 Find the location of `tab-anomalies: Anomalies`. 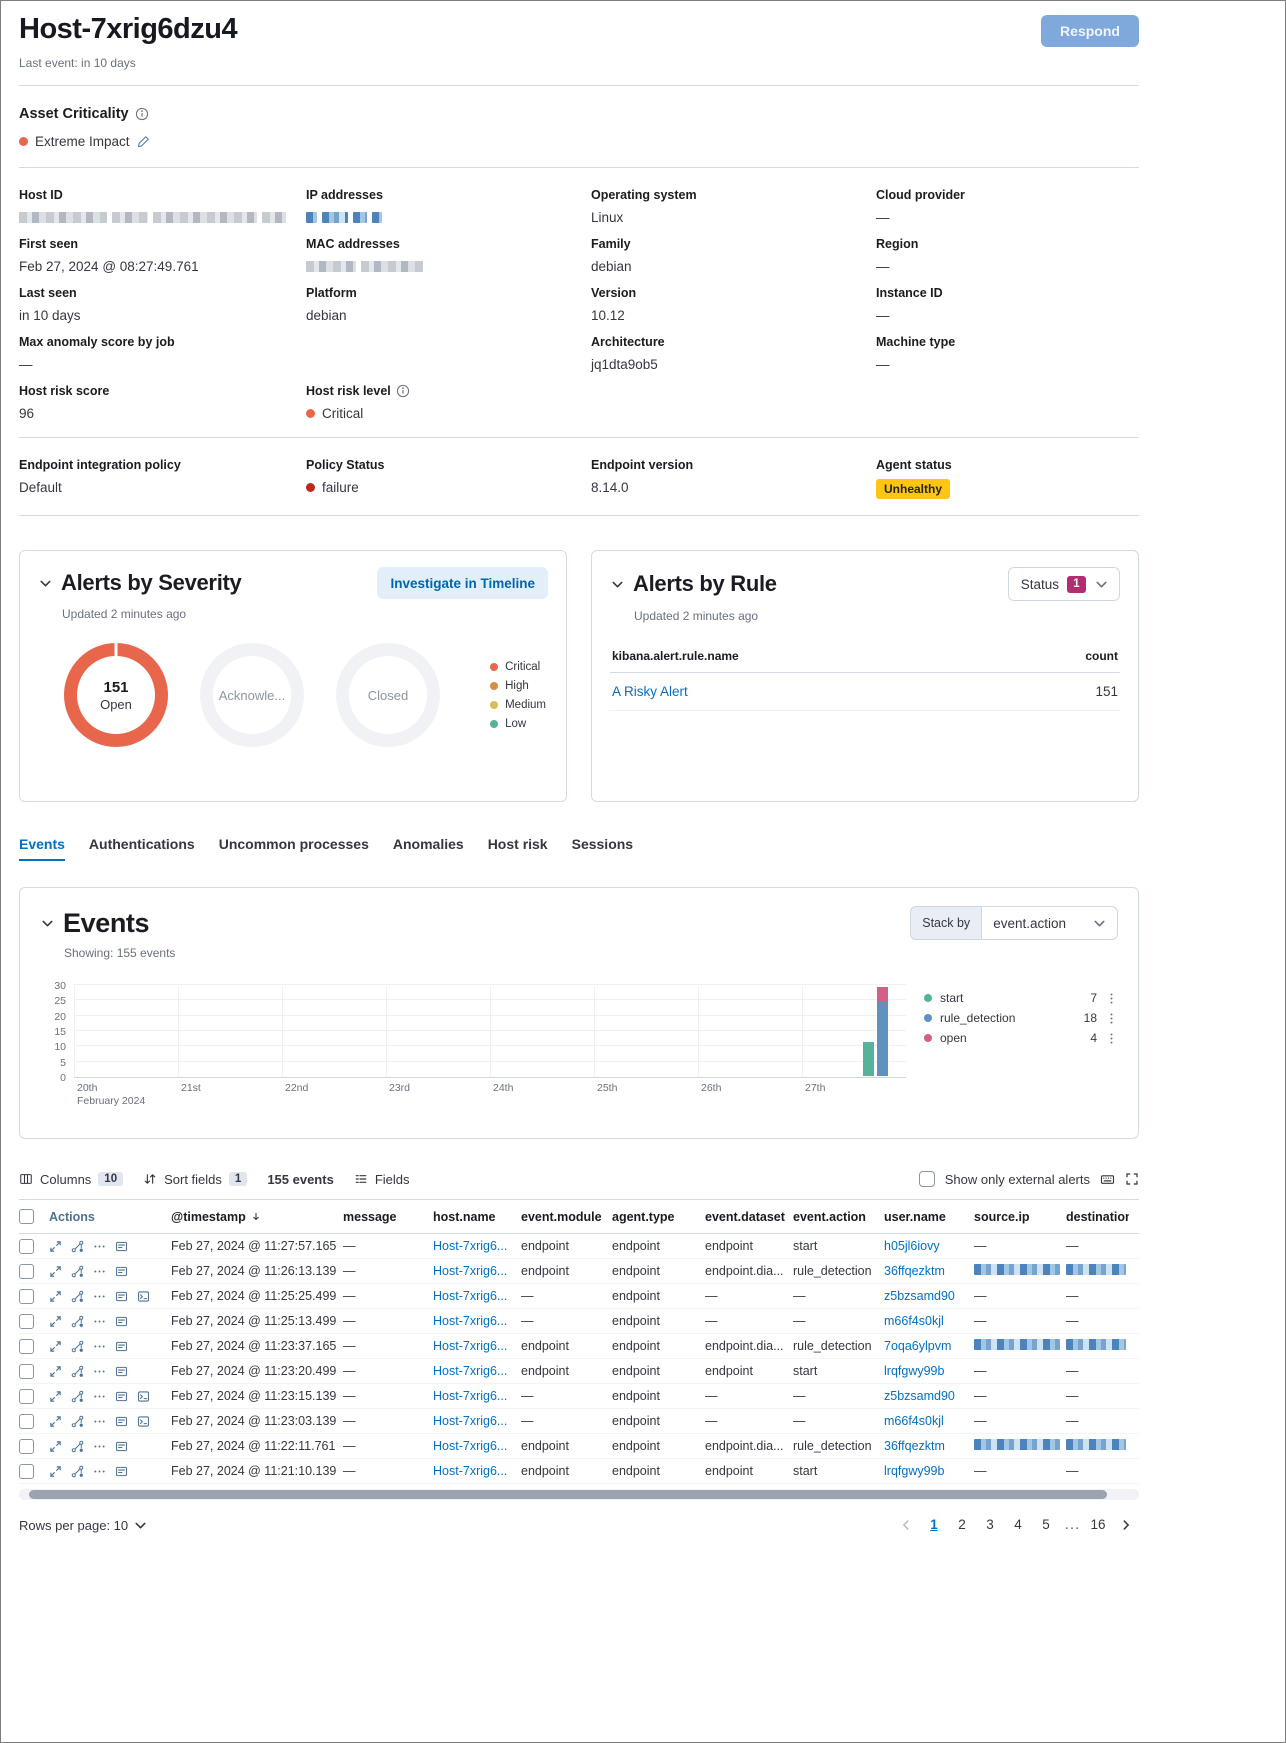

tab-anomalies: Anomalies is located at coordinates (428, 844).